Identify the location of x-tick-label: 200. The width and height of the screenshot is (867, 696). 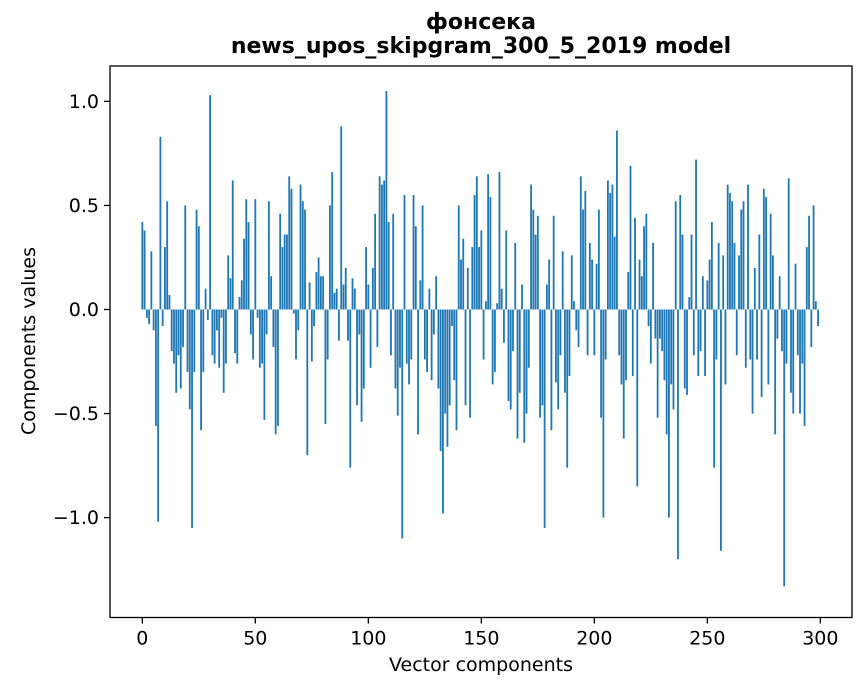
(594, 639).